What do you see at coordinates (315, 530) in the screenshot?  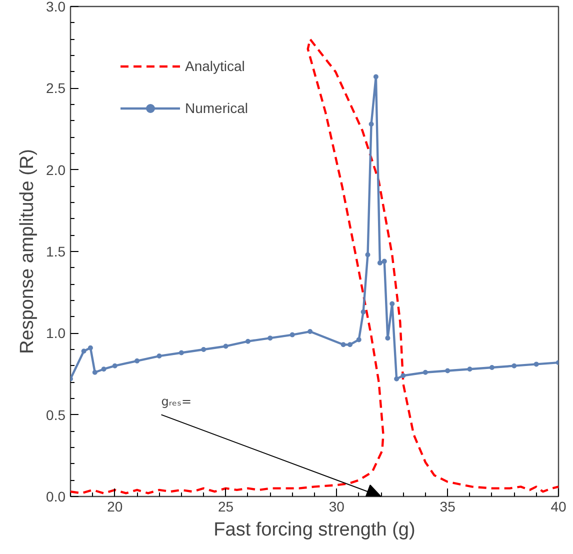 I see `x-axis-title: Fast forcing strength (g)` at bounding box center [315, 530].